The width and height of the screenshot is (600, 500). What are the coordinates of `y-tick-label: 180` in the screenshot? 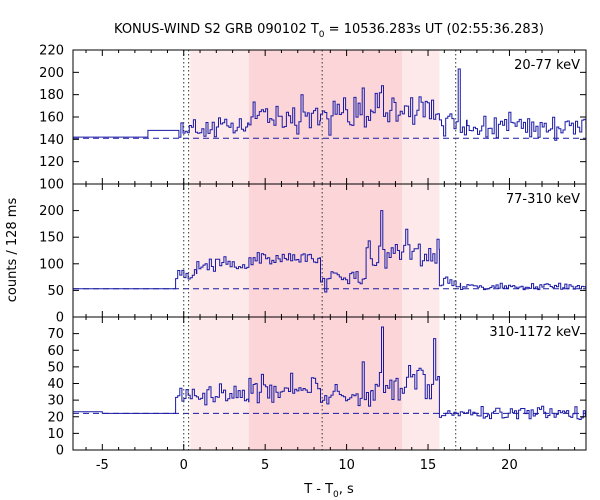 It's located at (51, 95).